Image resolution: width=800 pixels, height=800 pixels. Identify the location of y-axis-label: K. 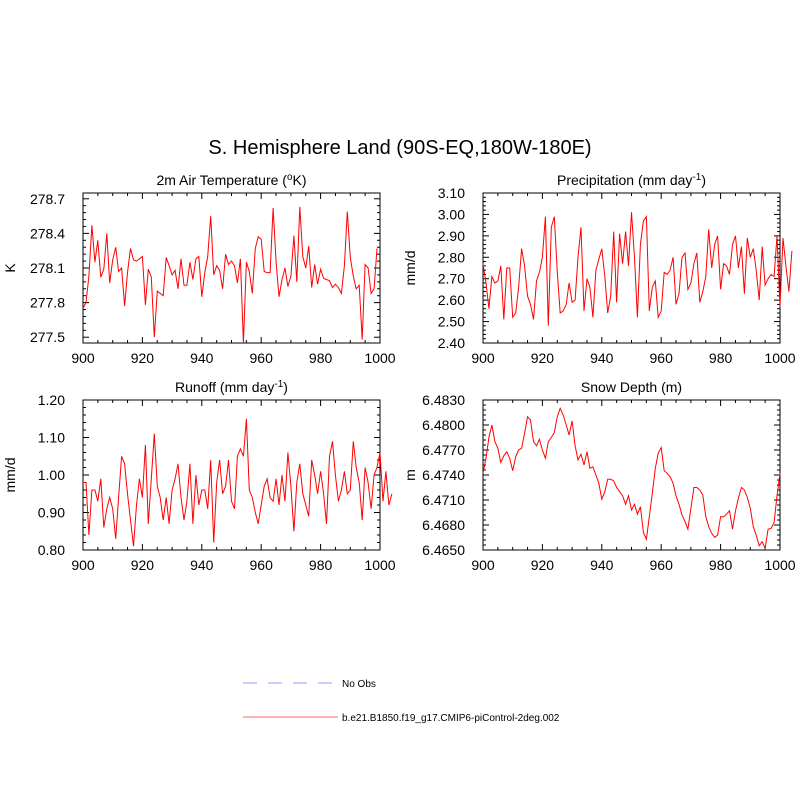
(10, 268).